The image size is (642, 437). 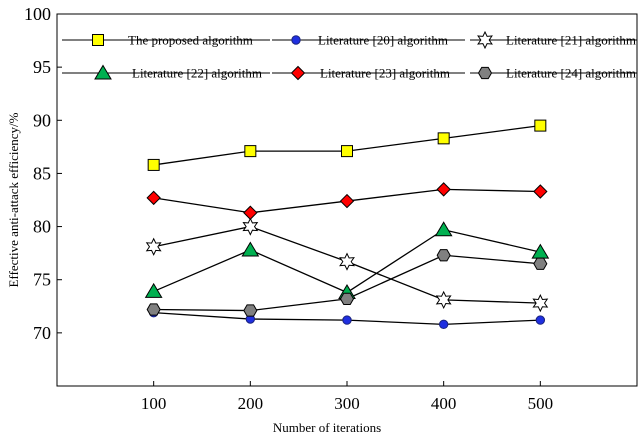 What do you see at coordinates (571, 73) in the screenshot?
I see `legend-label: Literature [24] algorithm` at bounding box center [571, 73].